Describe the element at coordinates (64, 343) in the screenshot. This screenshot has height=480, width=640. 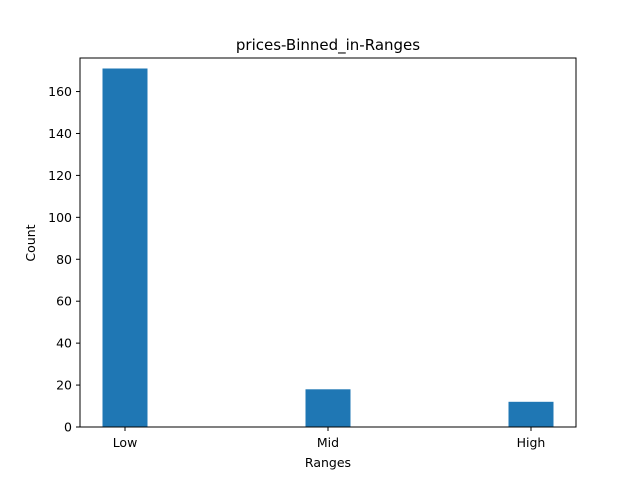
I see `y-tick-label: 40` at that location.